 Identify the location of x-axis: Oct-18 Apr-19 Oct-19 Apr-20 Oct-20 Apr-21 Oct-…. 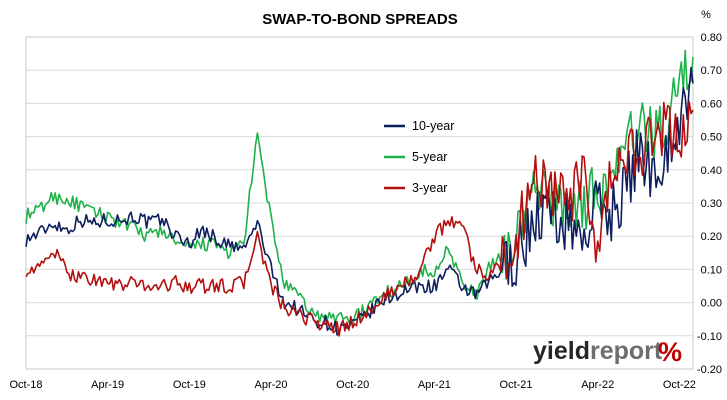
(352, 385).